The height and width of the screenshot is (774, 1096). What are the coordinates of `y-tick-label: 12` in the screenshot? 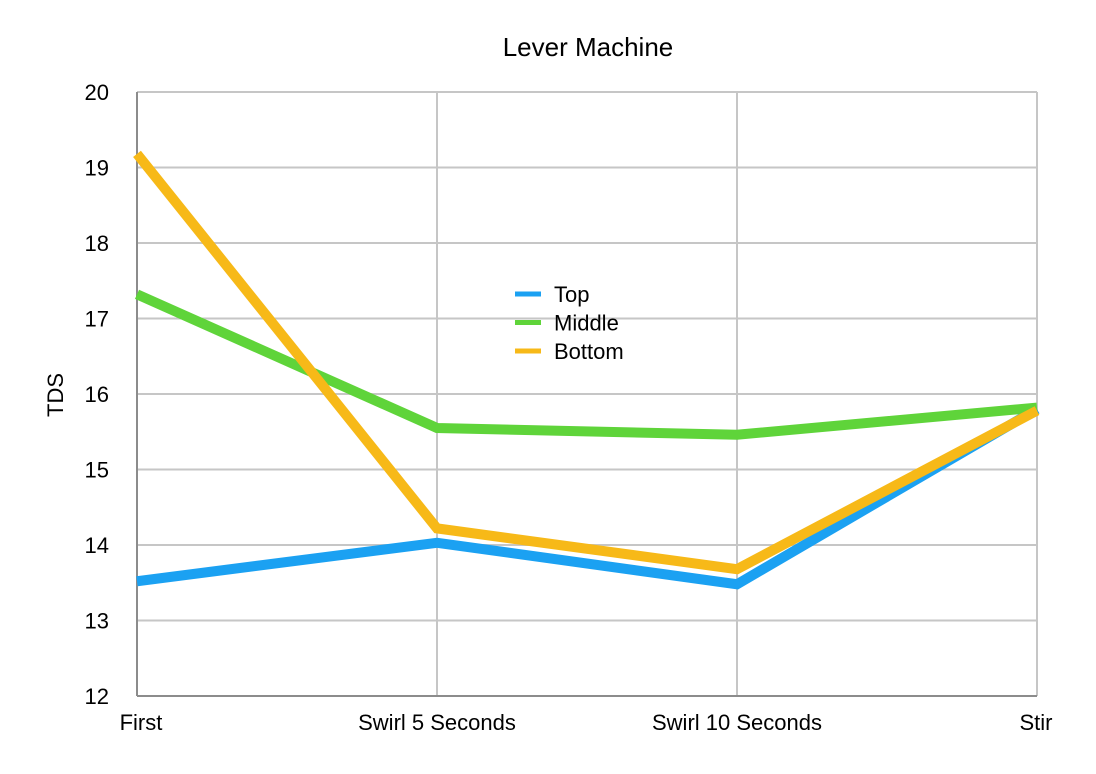 It's located at (97, 696).